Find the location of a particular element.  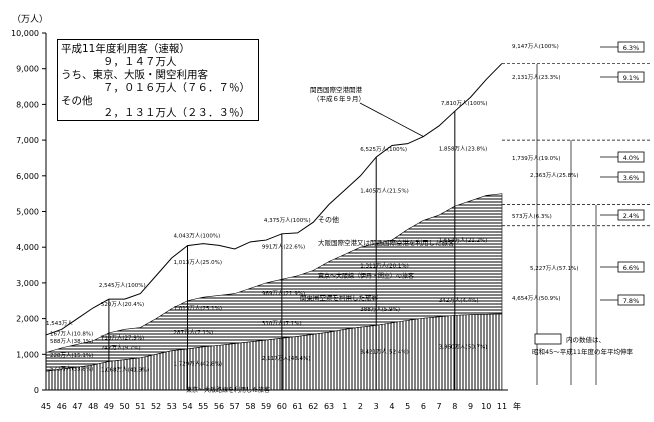

series-label-tokyo-osaka: 東京～大阪路線を利用した旅客 is located at coordinates (228, 390).